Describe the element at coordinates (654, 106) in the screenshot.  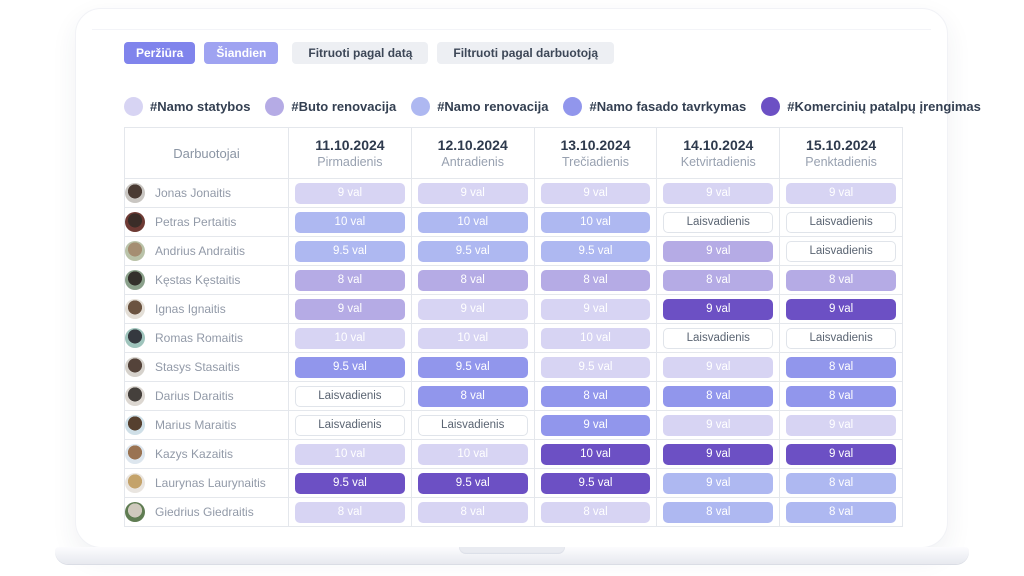
I see `legend-item-namo-fasado: #Namo fasado tavrkymas` at that location.